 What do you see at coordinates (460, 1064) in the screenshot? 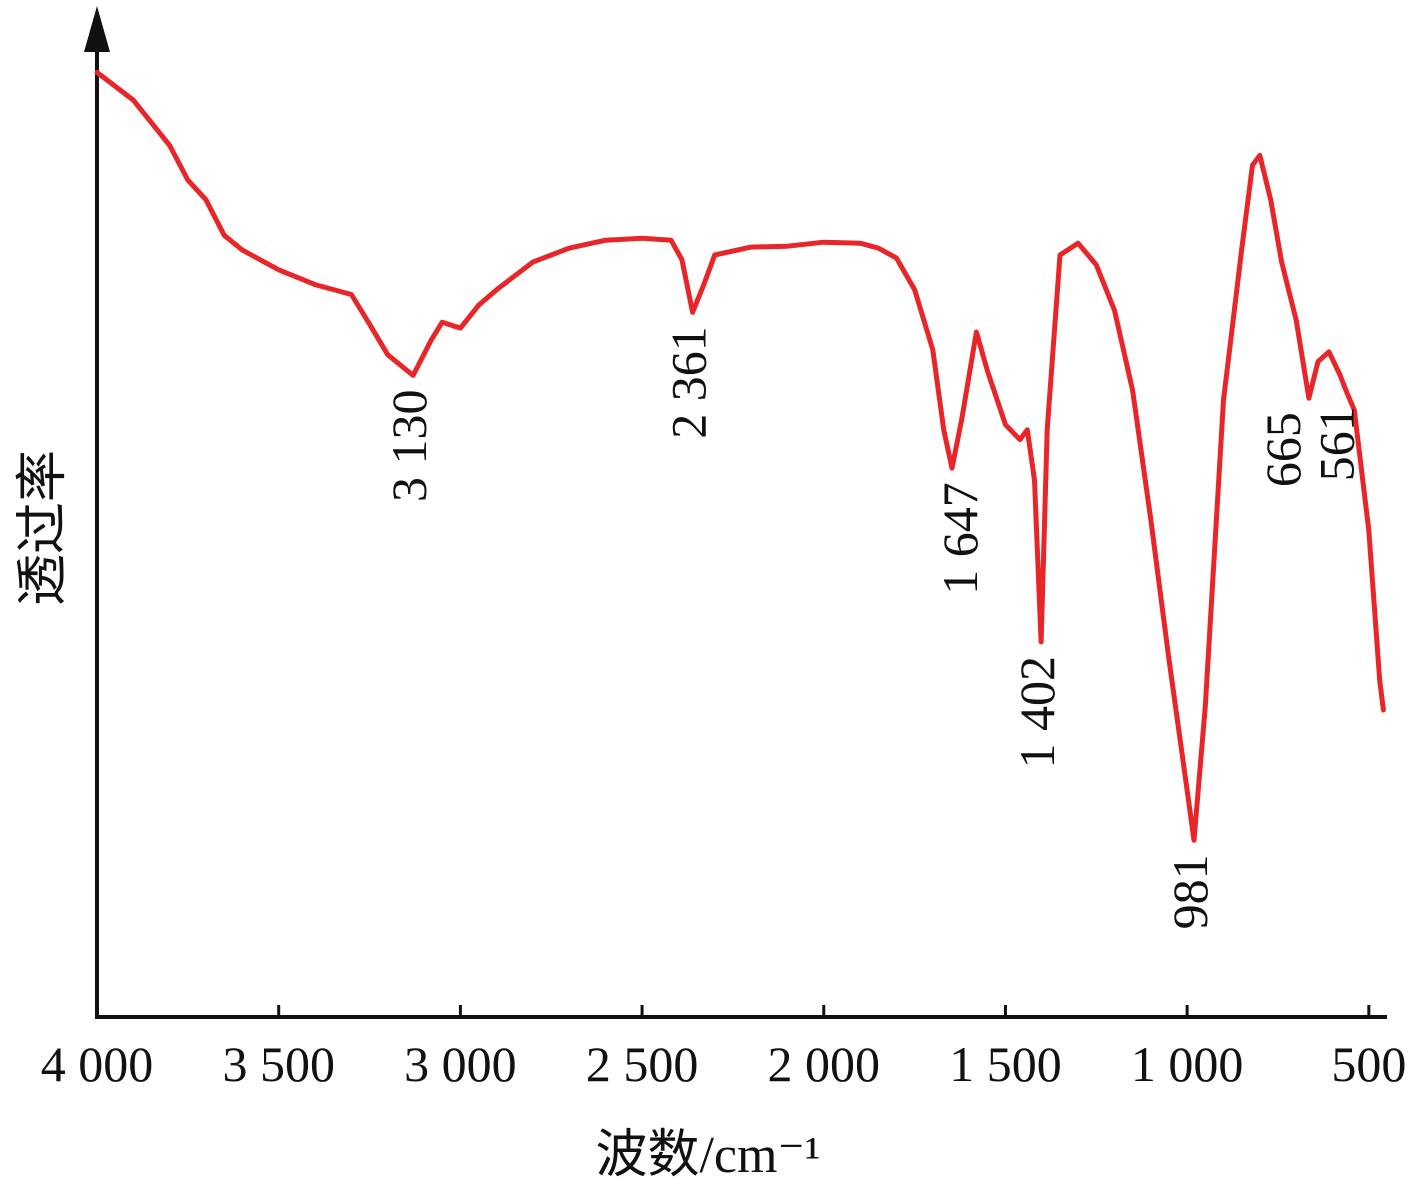
I see `x-tick-label: 3 000` at bounding box center [460, 1064].